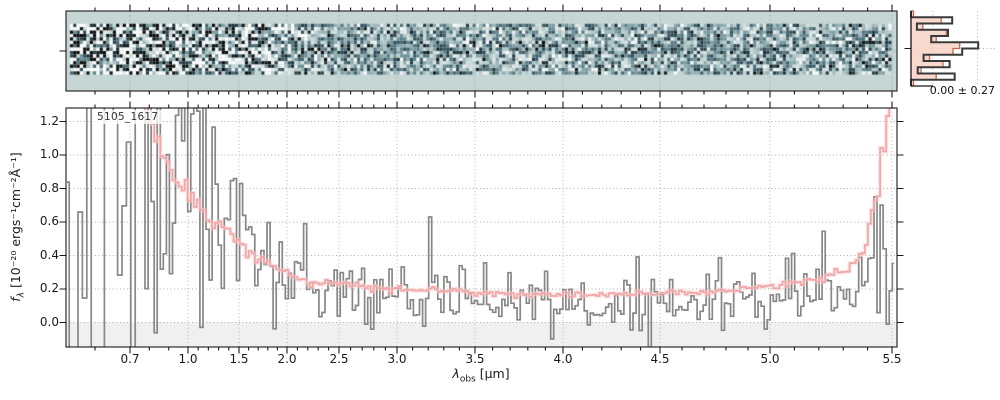  I want to click on y-tick-label: 0.2, so click(49, 288).